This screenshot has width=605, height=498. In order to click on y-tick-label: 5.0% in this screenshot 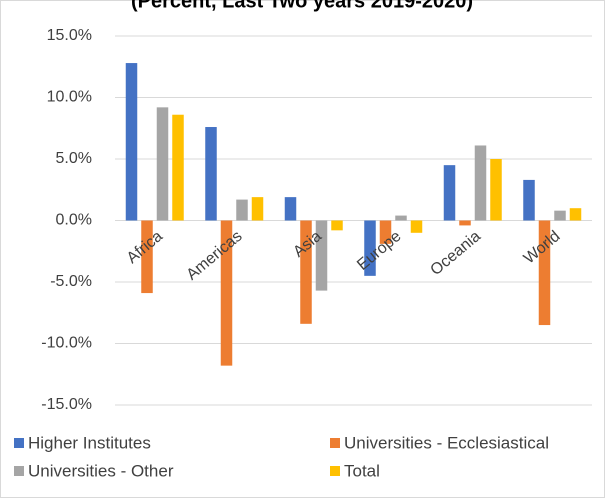, I will do `click(74, 158)`.